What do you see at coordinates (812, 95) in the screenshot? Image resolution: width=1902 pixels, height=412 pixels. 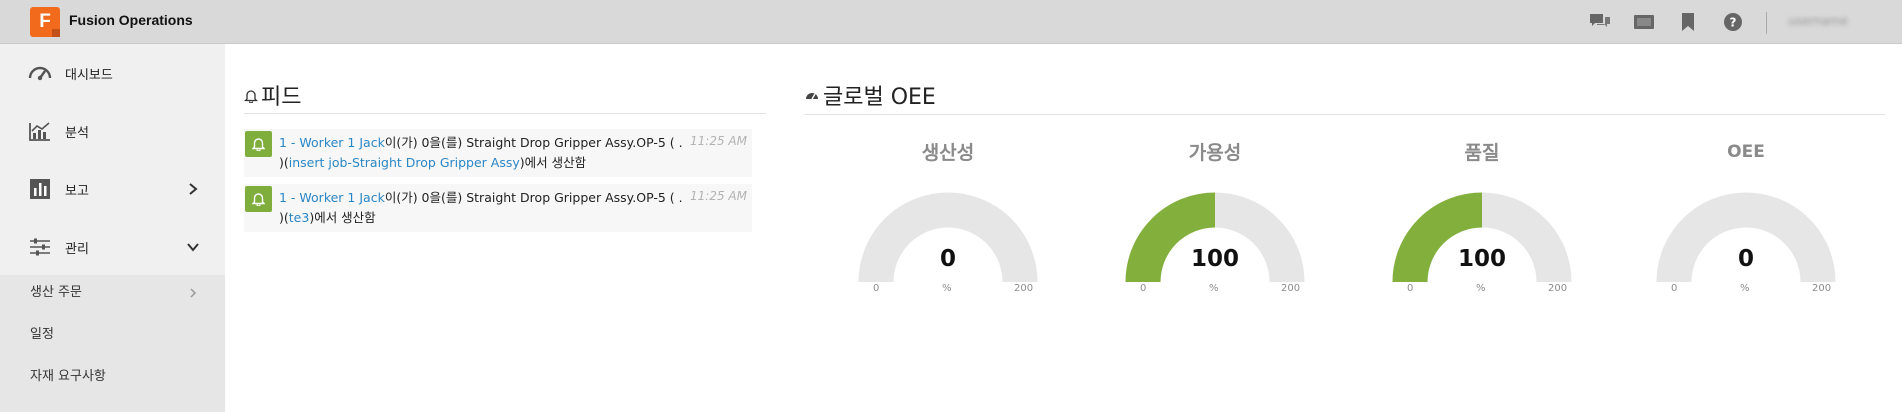 I see `gauge-icon` at bounding box center [812, 95].